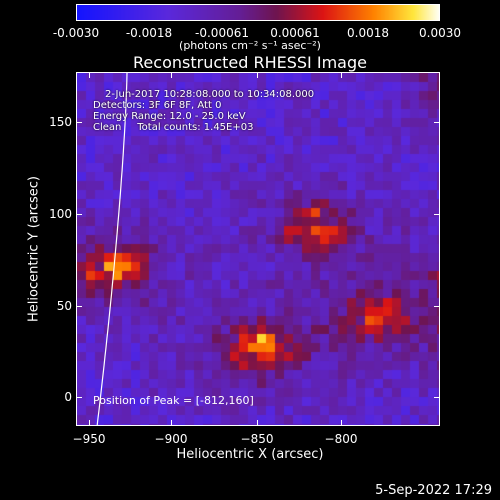  What do you see at coordinates (222, 33) in the screenshot?
I see `colorbar-tick-label: -0.00061` at bounding box center [222, 33].